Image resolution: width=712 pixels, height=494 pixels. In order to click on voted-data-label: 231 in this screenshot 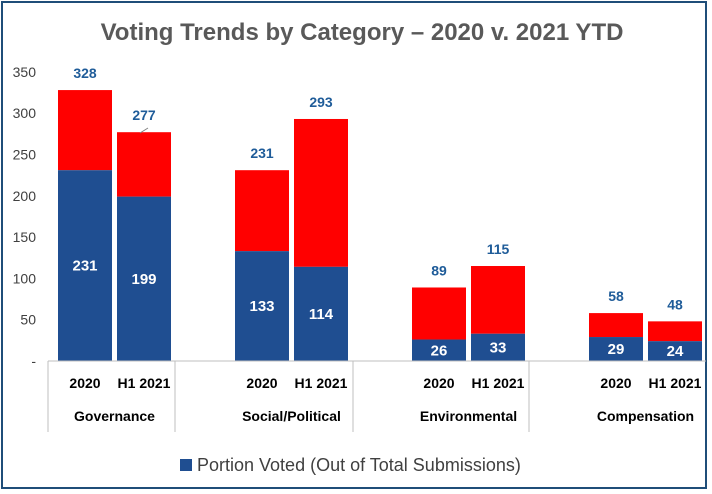, I will do `click(84, 266)`.